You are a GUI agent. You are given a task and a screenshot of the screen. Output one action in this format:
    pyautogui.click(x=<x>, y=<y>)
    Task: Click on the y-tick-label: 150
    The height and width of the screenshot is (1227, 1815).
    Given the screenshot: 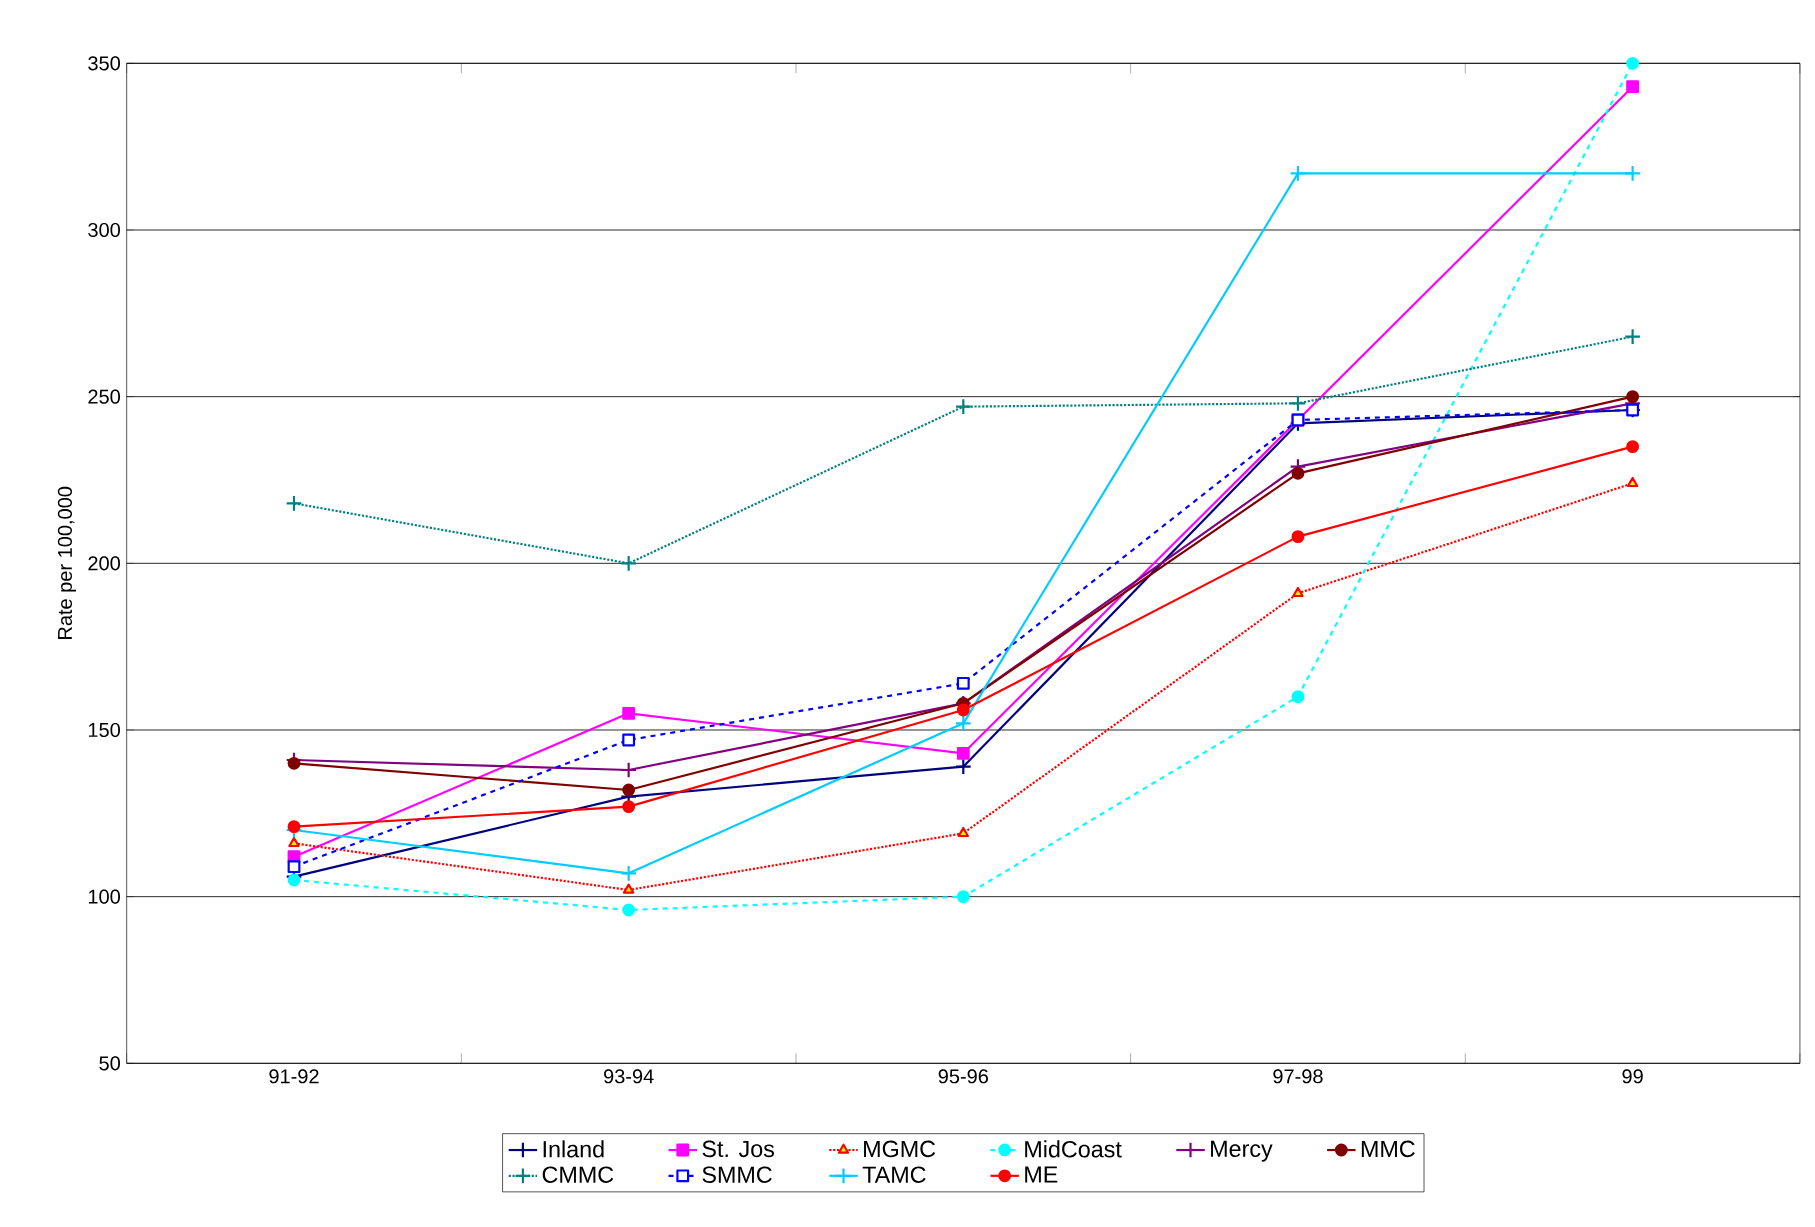 What is the action you would take?
    pyautogui.click(x=104, y=730)
    